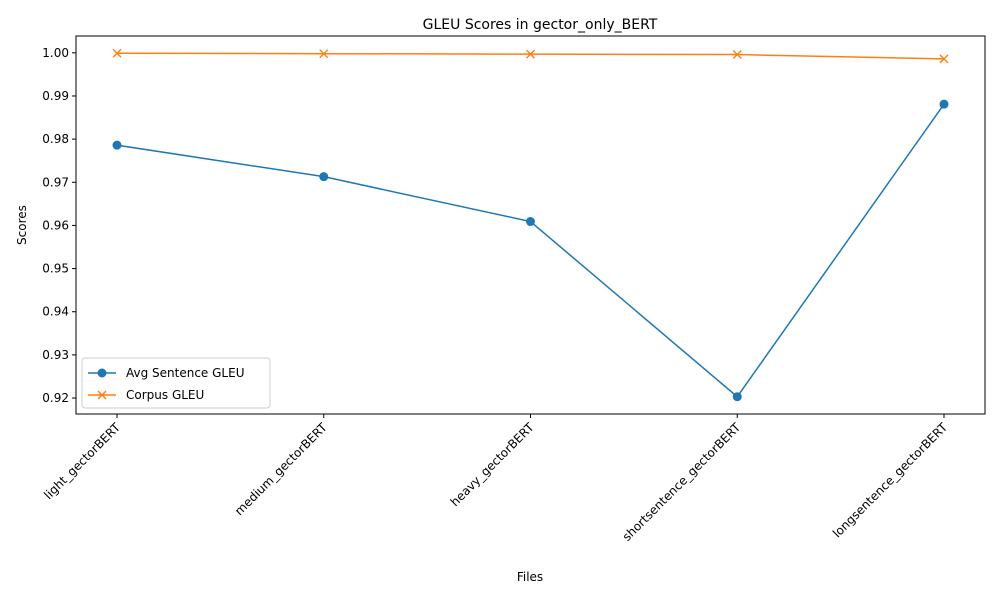 The width and height of the screenshot is (1000, 600). I want to click on y-tick-label: 0.98, so click(55, 139).